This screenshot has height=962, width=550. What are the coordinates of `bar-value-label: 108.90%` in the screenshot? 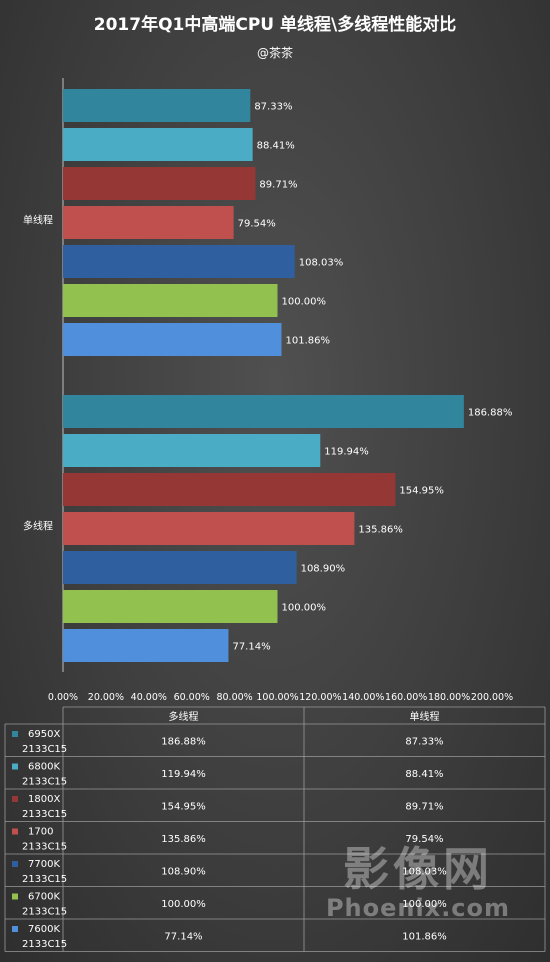 It's located at (323, 569).